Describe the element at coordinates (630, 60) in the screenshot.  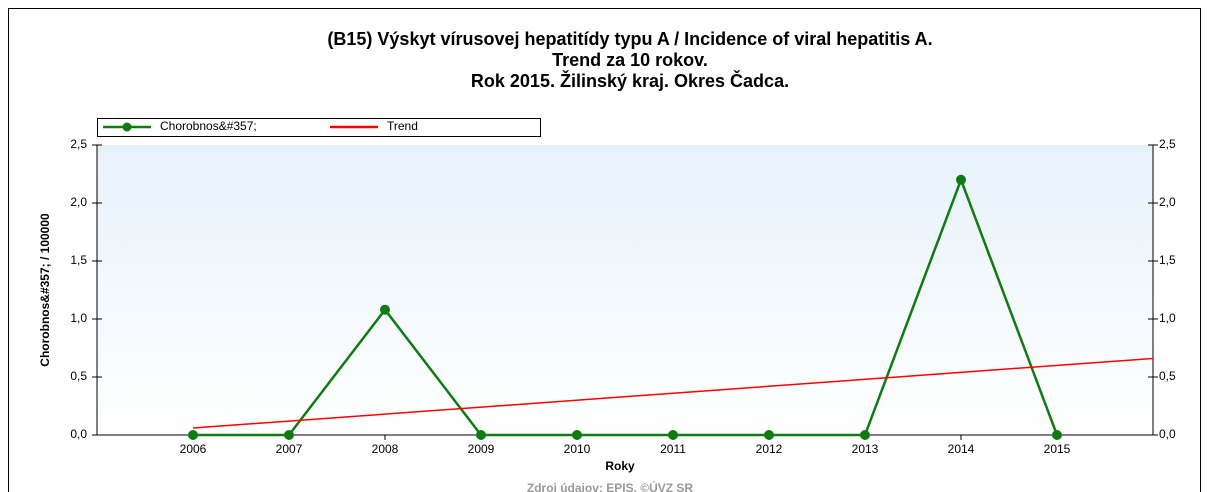
I see `chart-title: Trend za 10 rokov.` at that location.